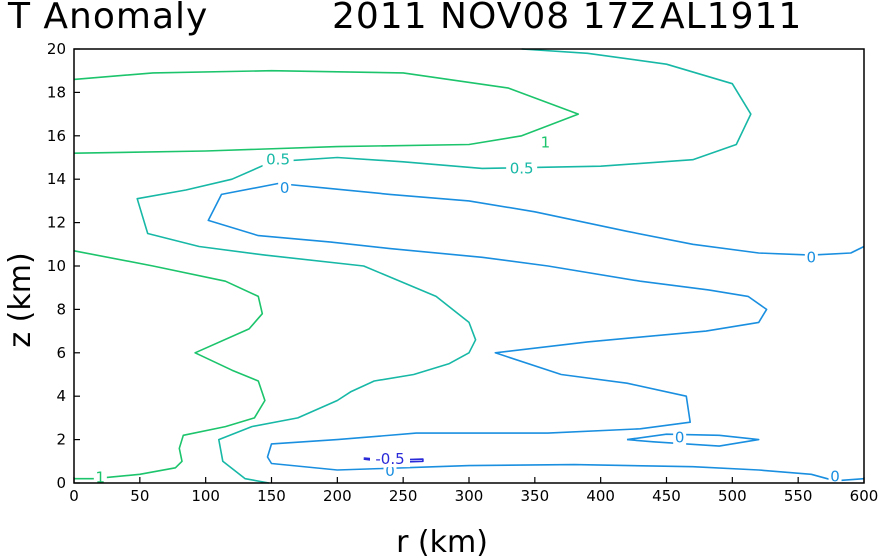 This screenshot has width=879, height=558. I want to click on y-tick-label: 14, so click(56, 179).